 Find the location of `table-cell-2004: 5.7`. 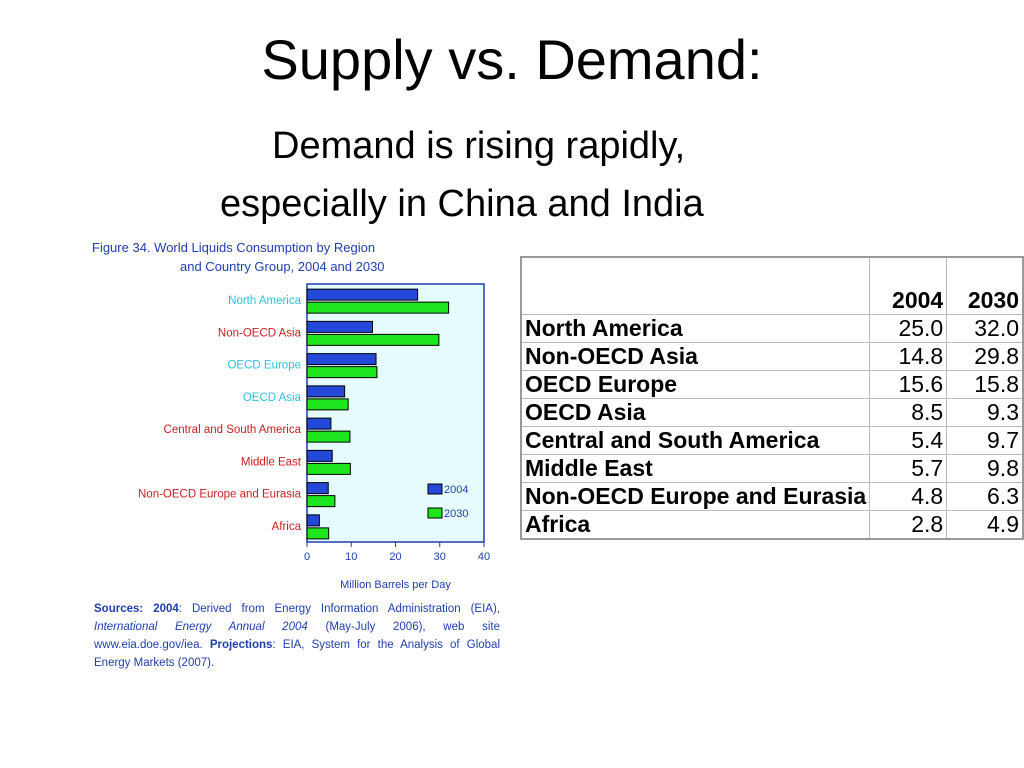

table-cell-2004: 5.7 is located at coordinates (908, 468).